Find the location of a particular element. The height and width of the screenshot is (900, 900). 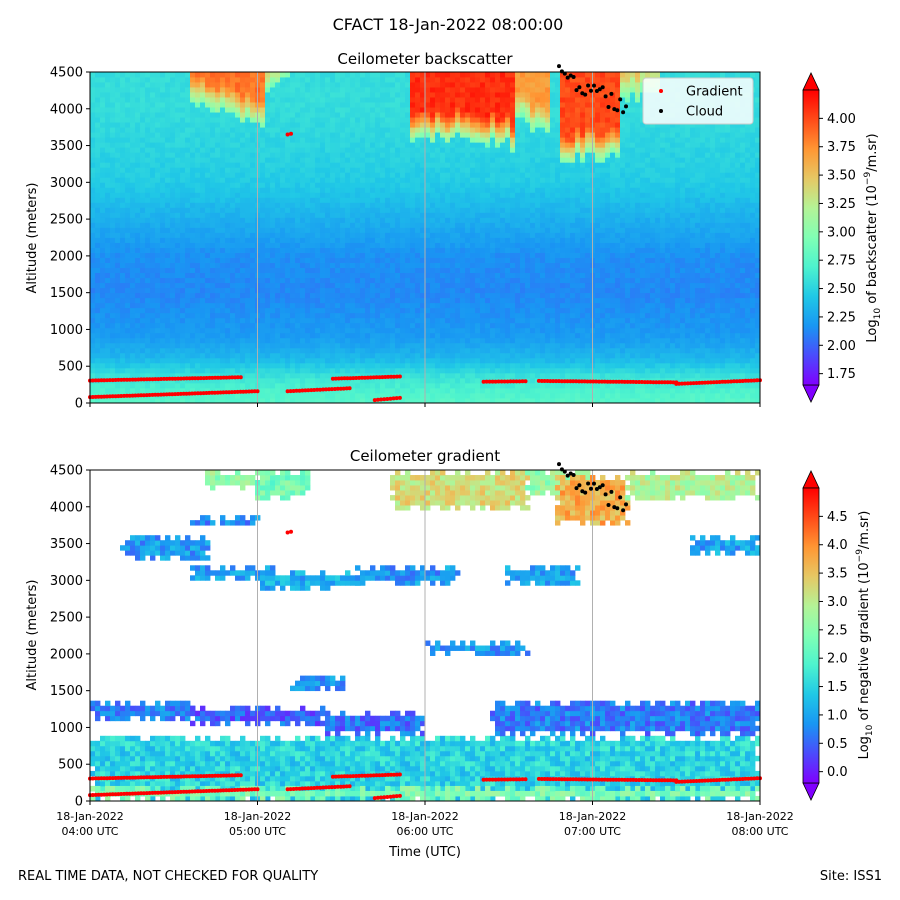

figure-title: CFACT 18-Jan-2022 08:00:00 is located at coordinates (448, 24).